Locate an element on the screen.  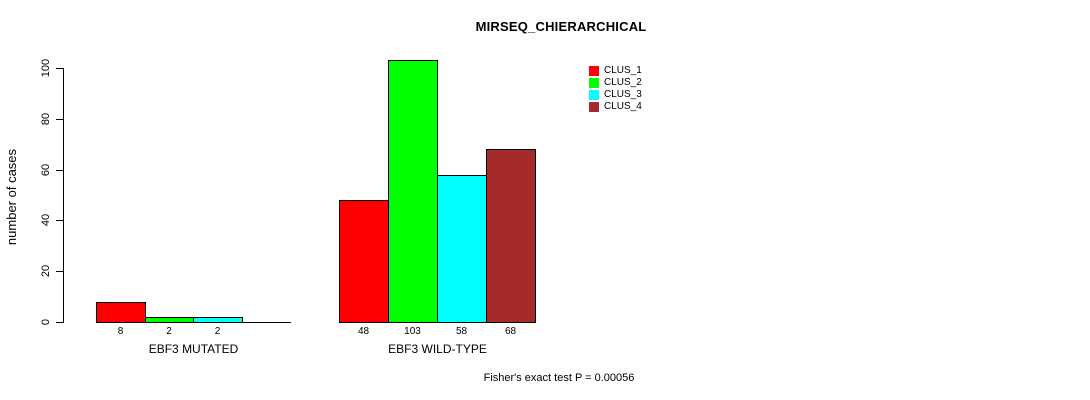
clus-1-swatch-icon is located at coordinates (594, 71).